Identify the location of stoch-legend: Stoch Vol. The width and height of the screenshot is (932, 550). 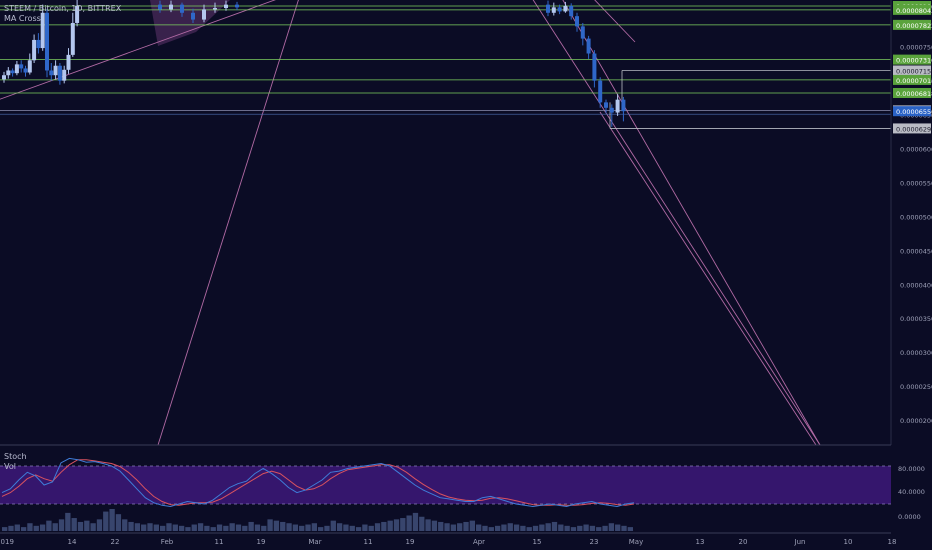
(15, 462).